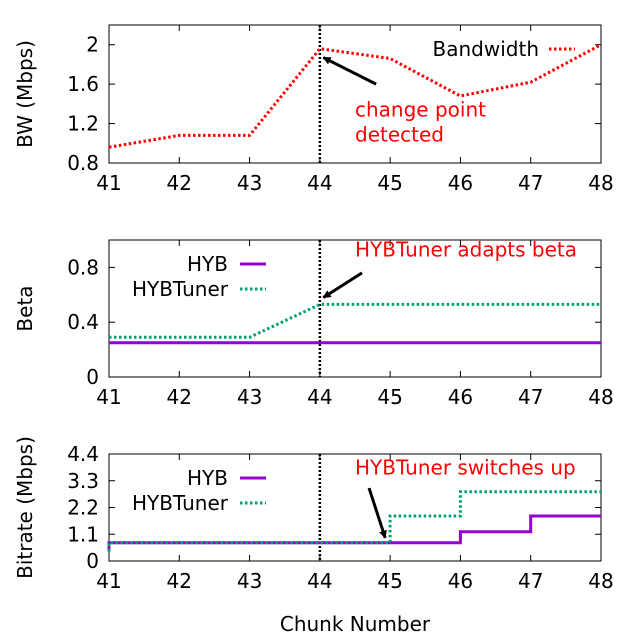 Image resolution: width=640 pixels, height=640 pixels. What do you see at coordinates (25, 94) in the screenshot?
I see `y-axis-label: BW (Mbps)` at bounding box center [25, 94].